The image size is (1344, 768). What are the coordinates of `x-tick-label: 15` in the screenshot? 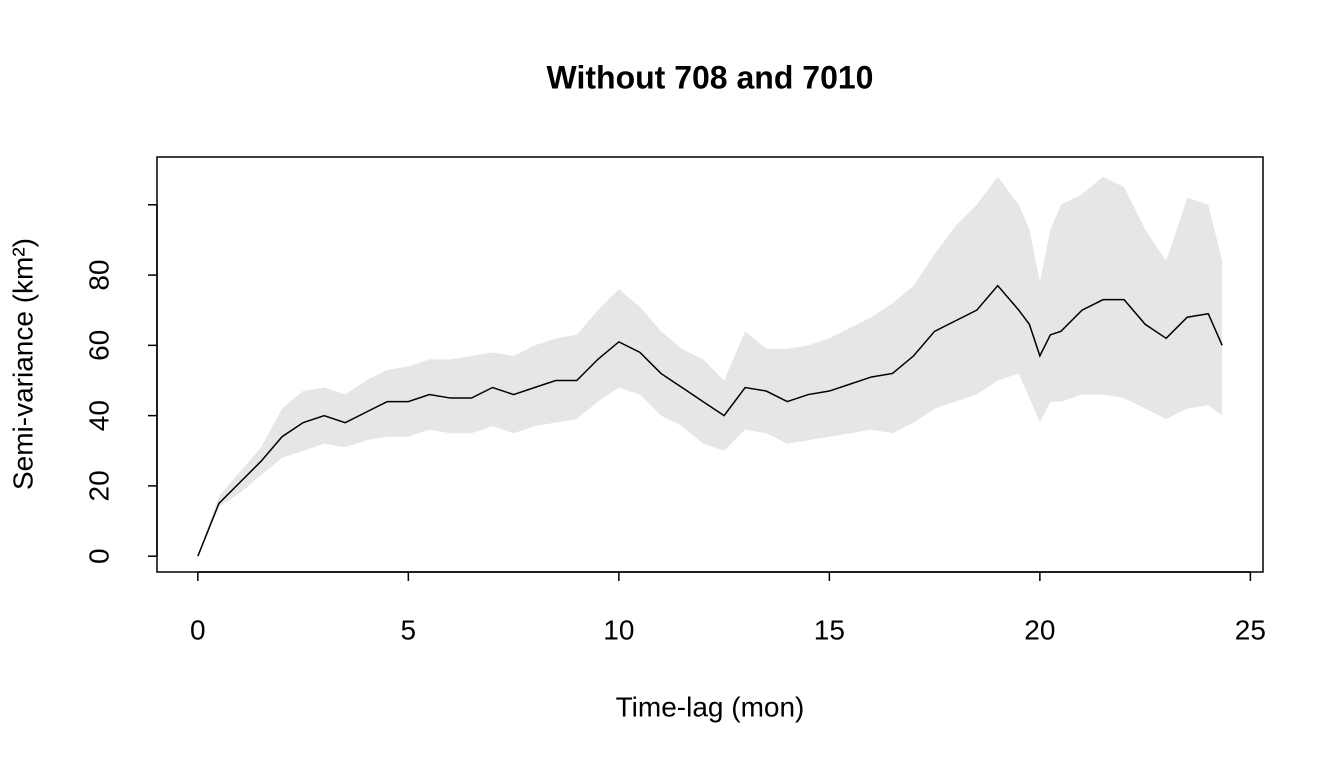 It's located at (829, 629).